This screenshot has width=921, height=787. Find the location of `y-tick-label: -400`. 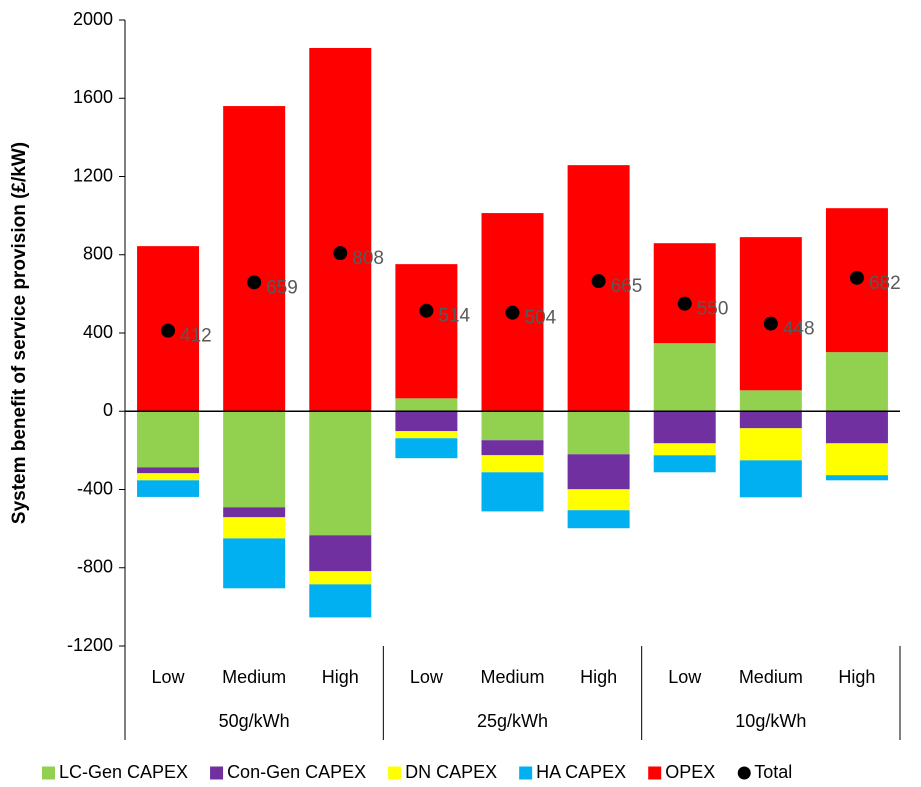

y-tick-label: -400 is located at coordinates (95, 488).